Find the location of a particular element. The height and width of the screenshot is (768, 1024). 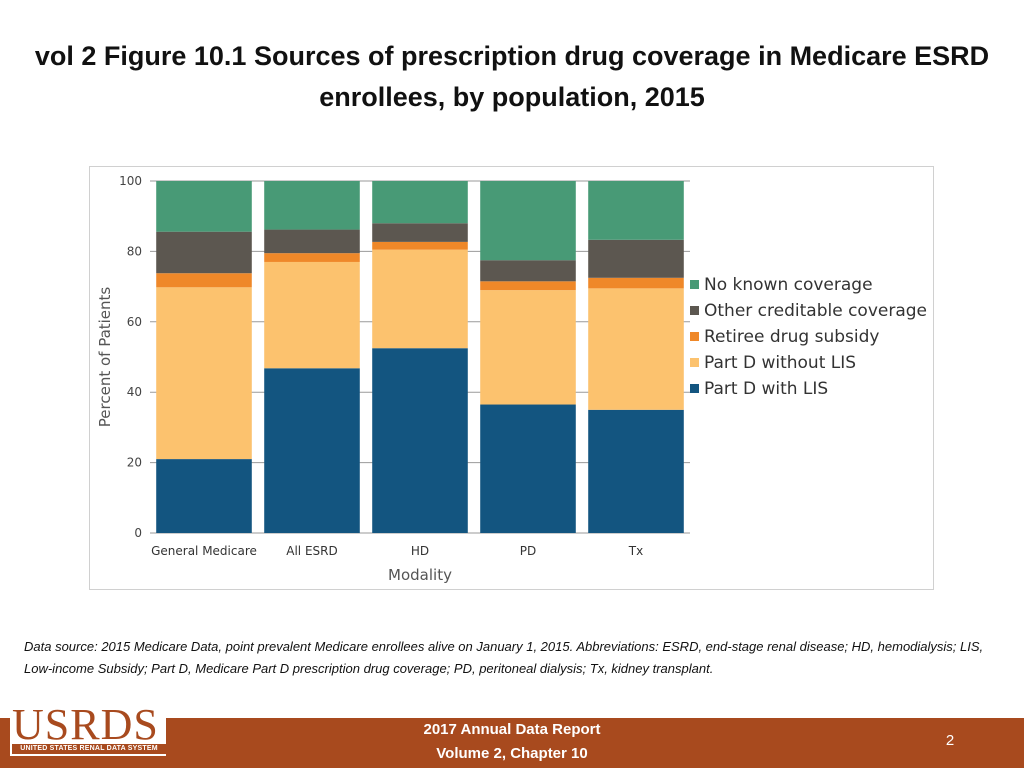

footer-bar is located at coordinates (512, 743).